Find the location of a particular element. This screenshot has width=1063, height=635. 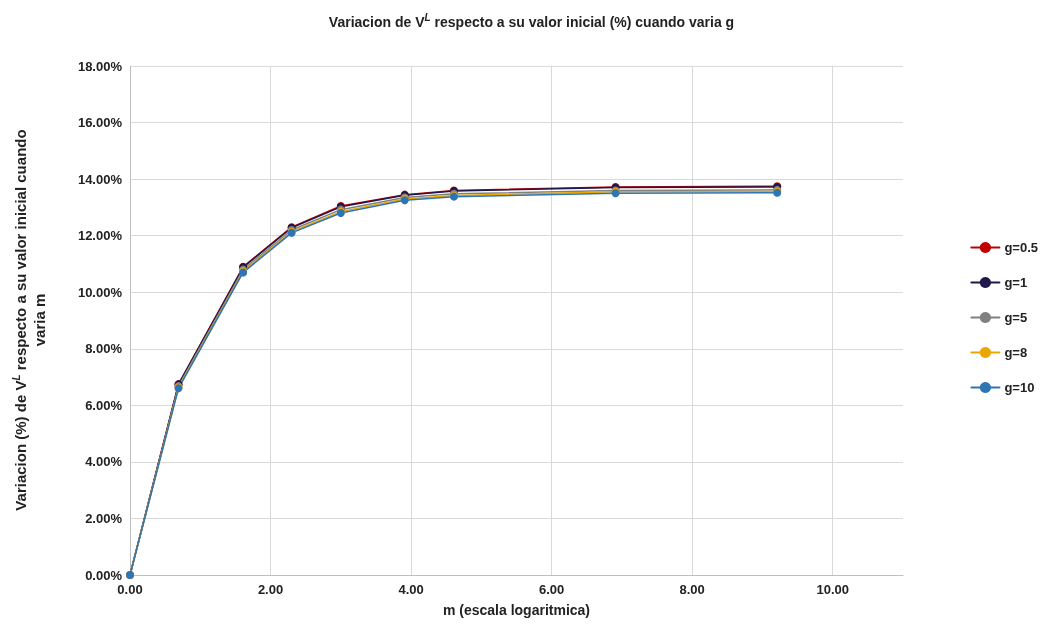

legend-label: g=10 is located at coordinates (1019, 387).